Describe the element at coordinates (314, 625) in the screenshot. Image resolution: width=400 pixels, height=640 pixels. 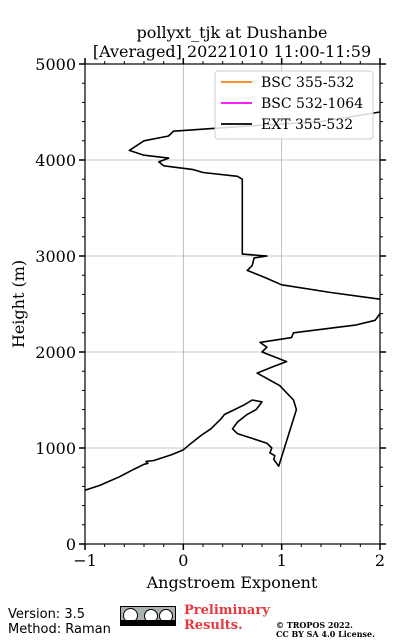
I see `copyright-line1: © TROPOS 2022.` at that location.